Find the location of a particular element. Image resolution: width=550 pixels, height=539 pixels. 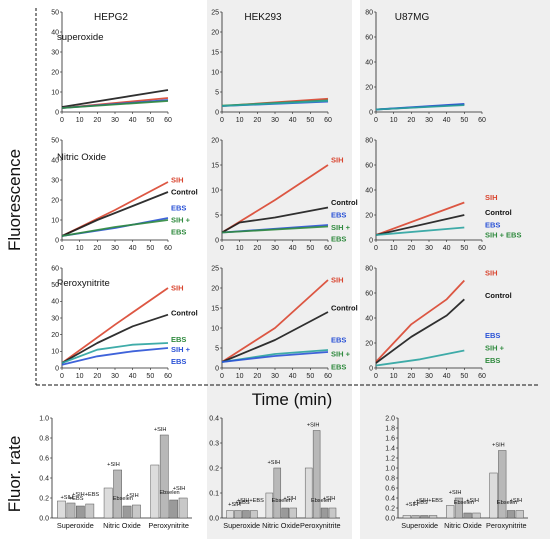

y-tick-label: 25 is located at coordinates (215, 12).